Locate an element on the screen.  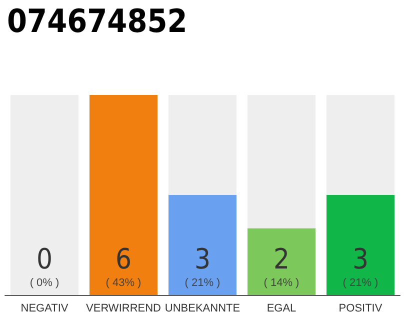
x-tick-label: NEGATIV is located at coordinates (44, 308).